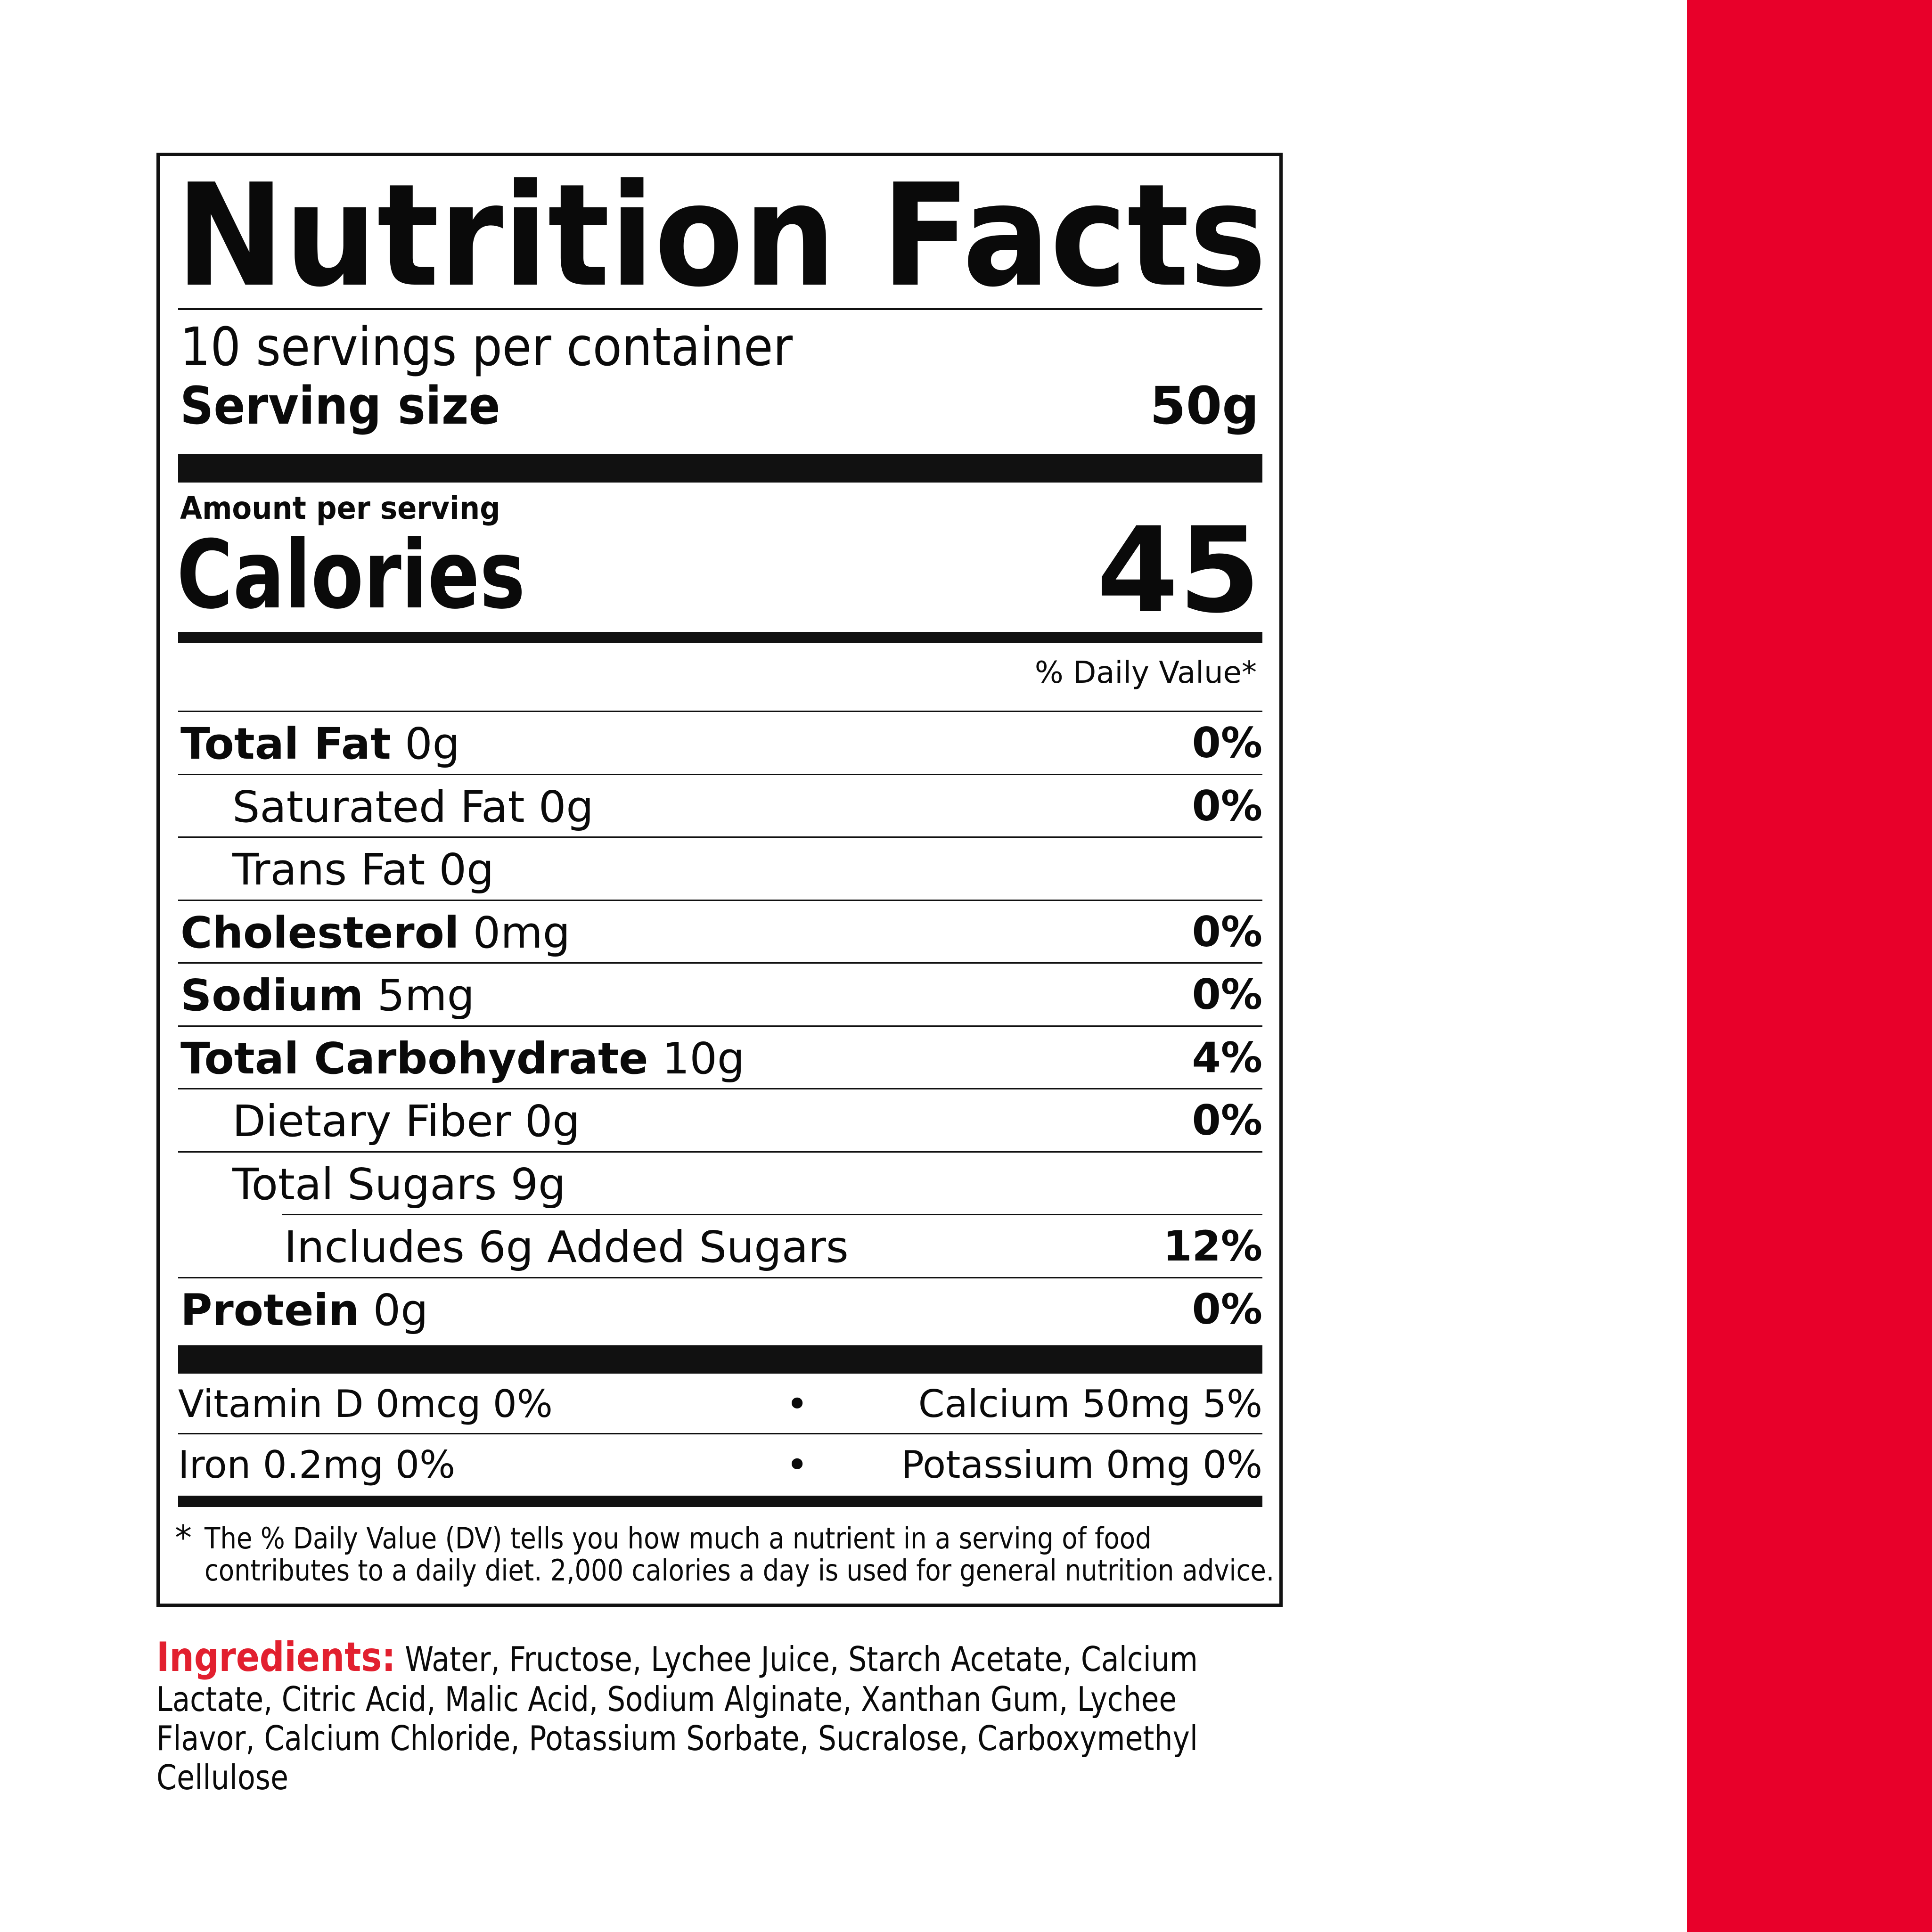 This screenshot has width=1932, height=1932. I want to click on ingredients-label: Ingredients:, so click(276, 1657).